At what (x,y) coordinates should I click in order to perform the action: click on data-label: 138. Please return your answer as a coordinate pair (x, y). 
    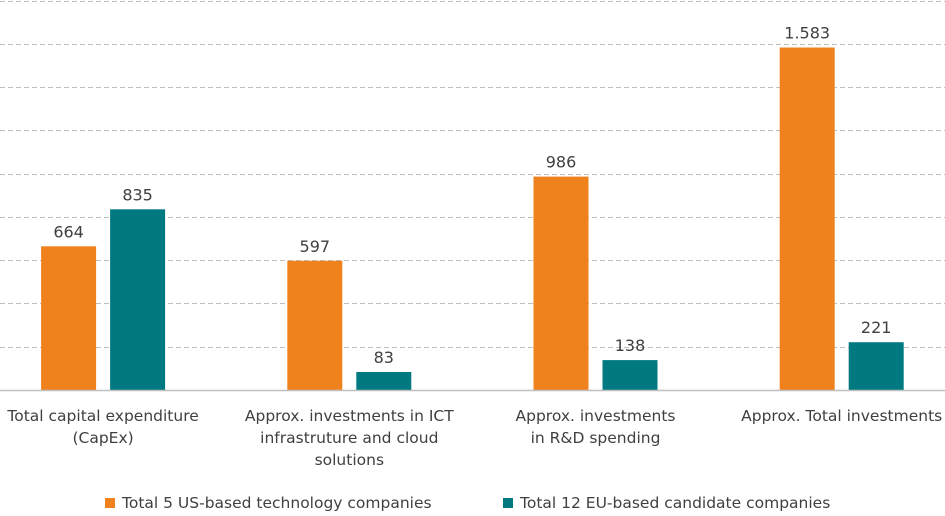
    Looking at the image, I should click on (630, 345).